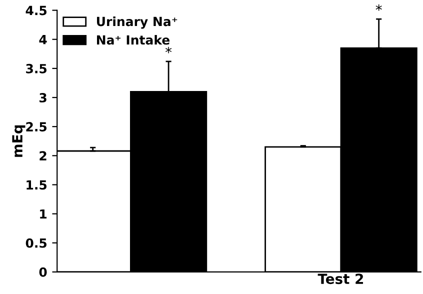  What do you see at coordinates (36, 11) in the screenshot?
I see `y-tick-label: 4.5` at bounding box center [36, 11].